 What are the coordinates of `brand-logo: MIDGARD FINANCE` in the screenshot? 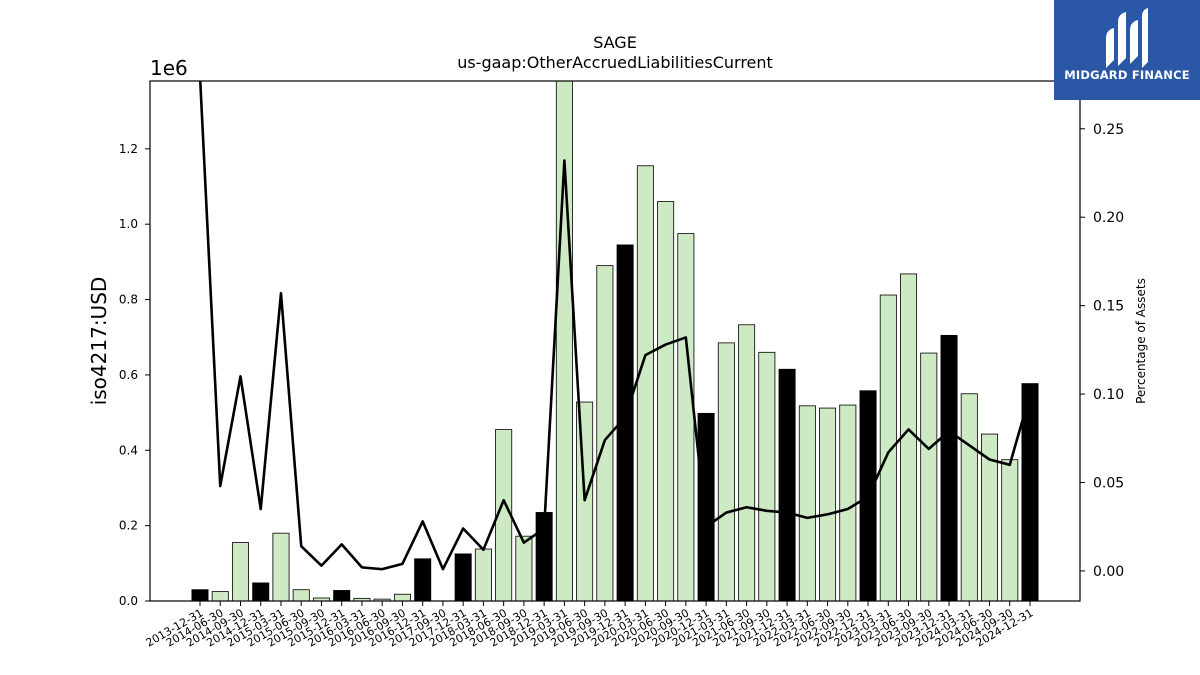 It's located at (1127, 50).